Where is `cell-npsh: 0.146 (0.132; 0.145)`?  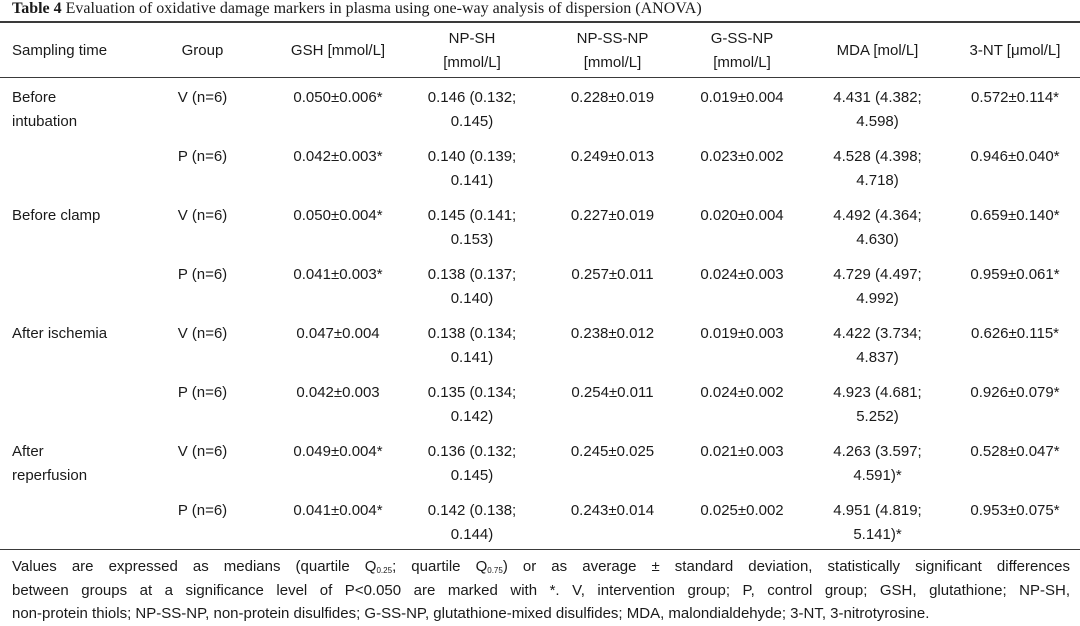 cell-npsh: 0.146 (0.132; 0.145) is located at coordinates (472, 109).